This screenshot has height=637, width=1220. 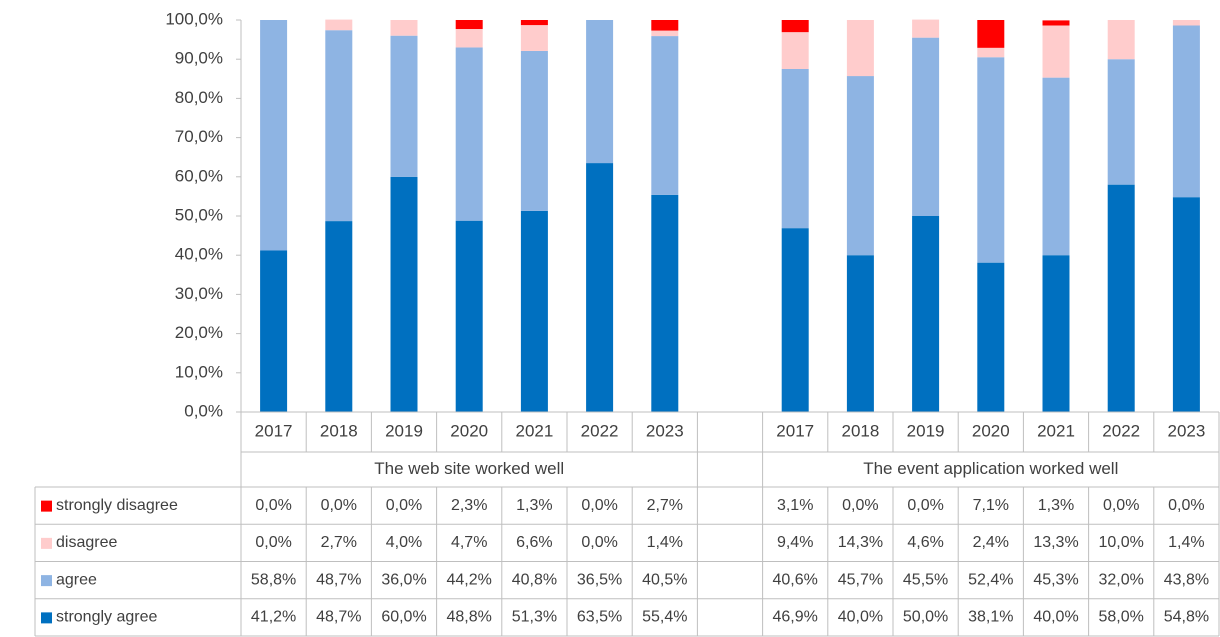 I want to click on table-value: 45,3%, so click(x=1055, y=579).